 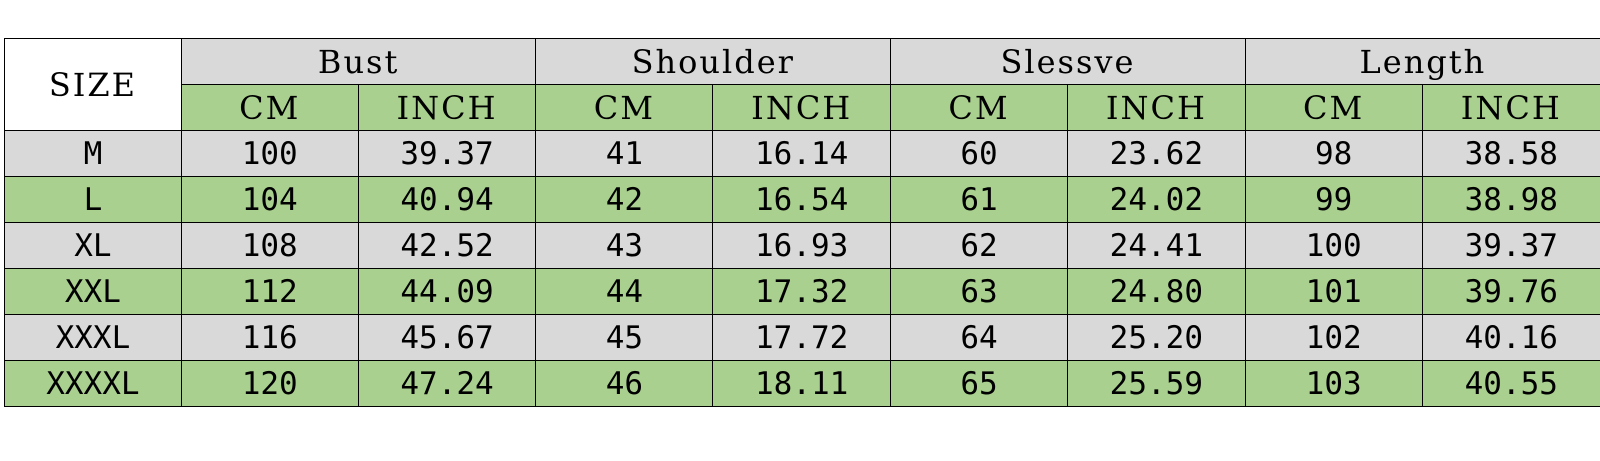 What do you see at coordinates (447, 337) in the screenshot?
I see `bust-inch-cell: 45.67` at bounding box center [447, 337].